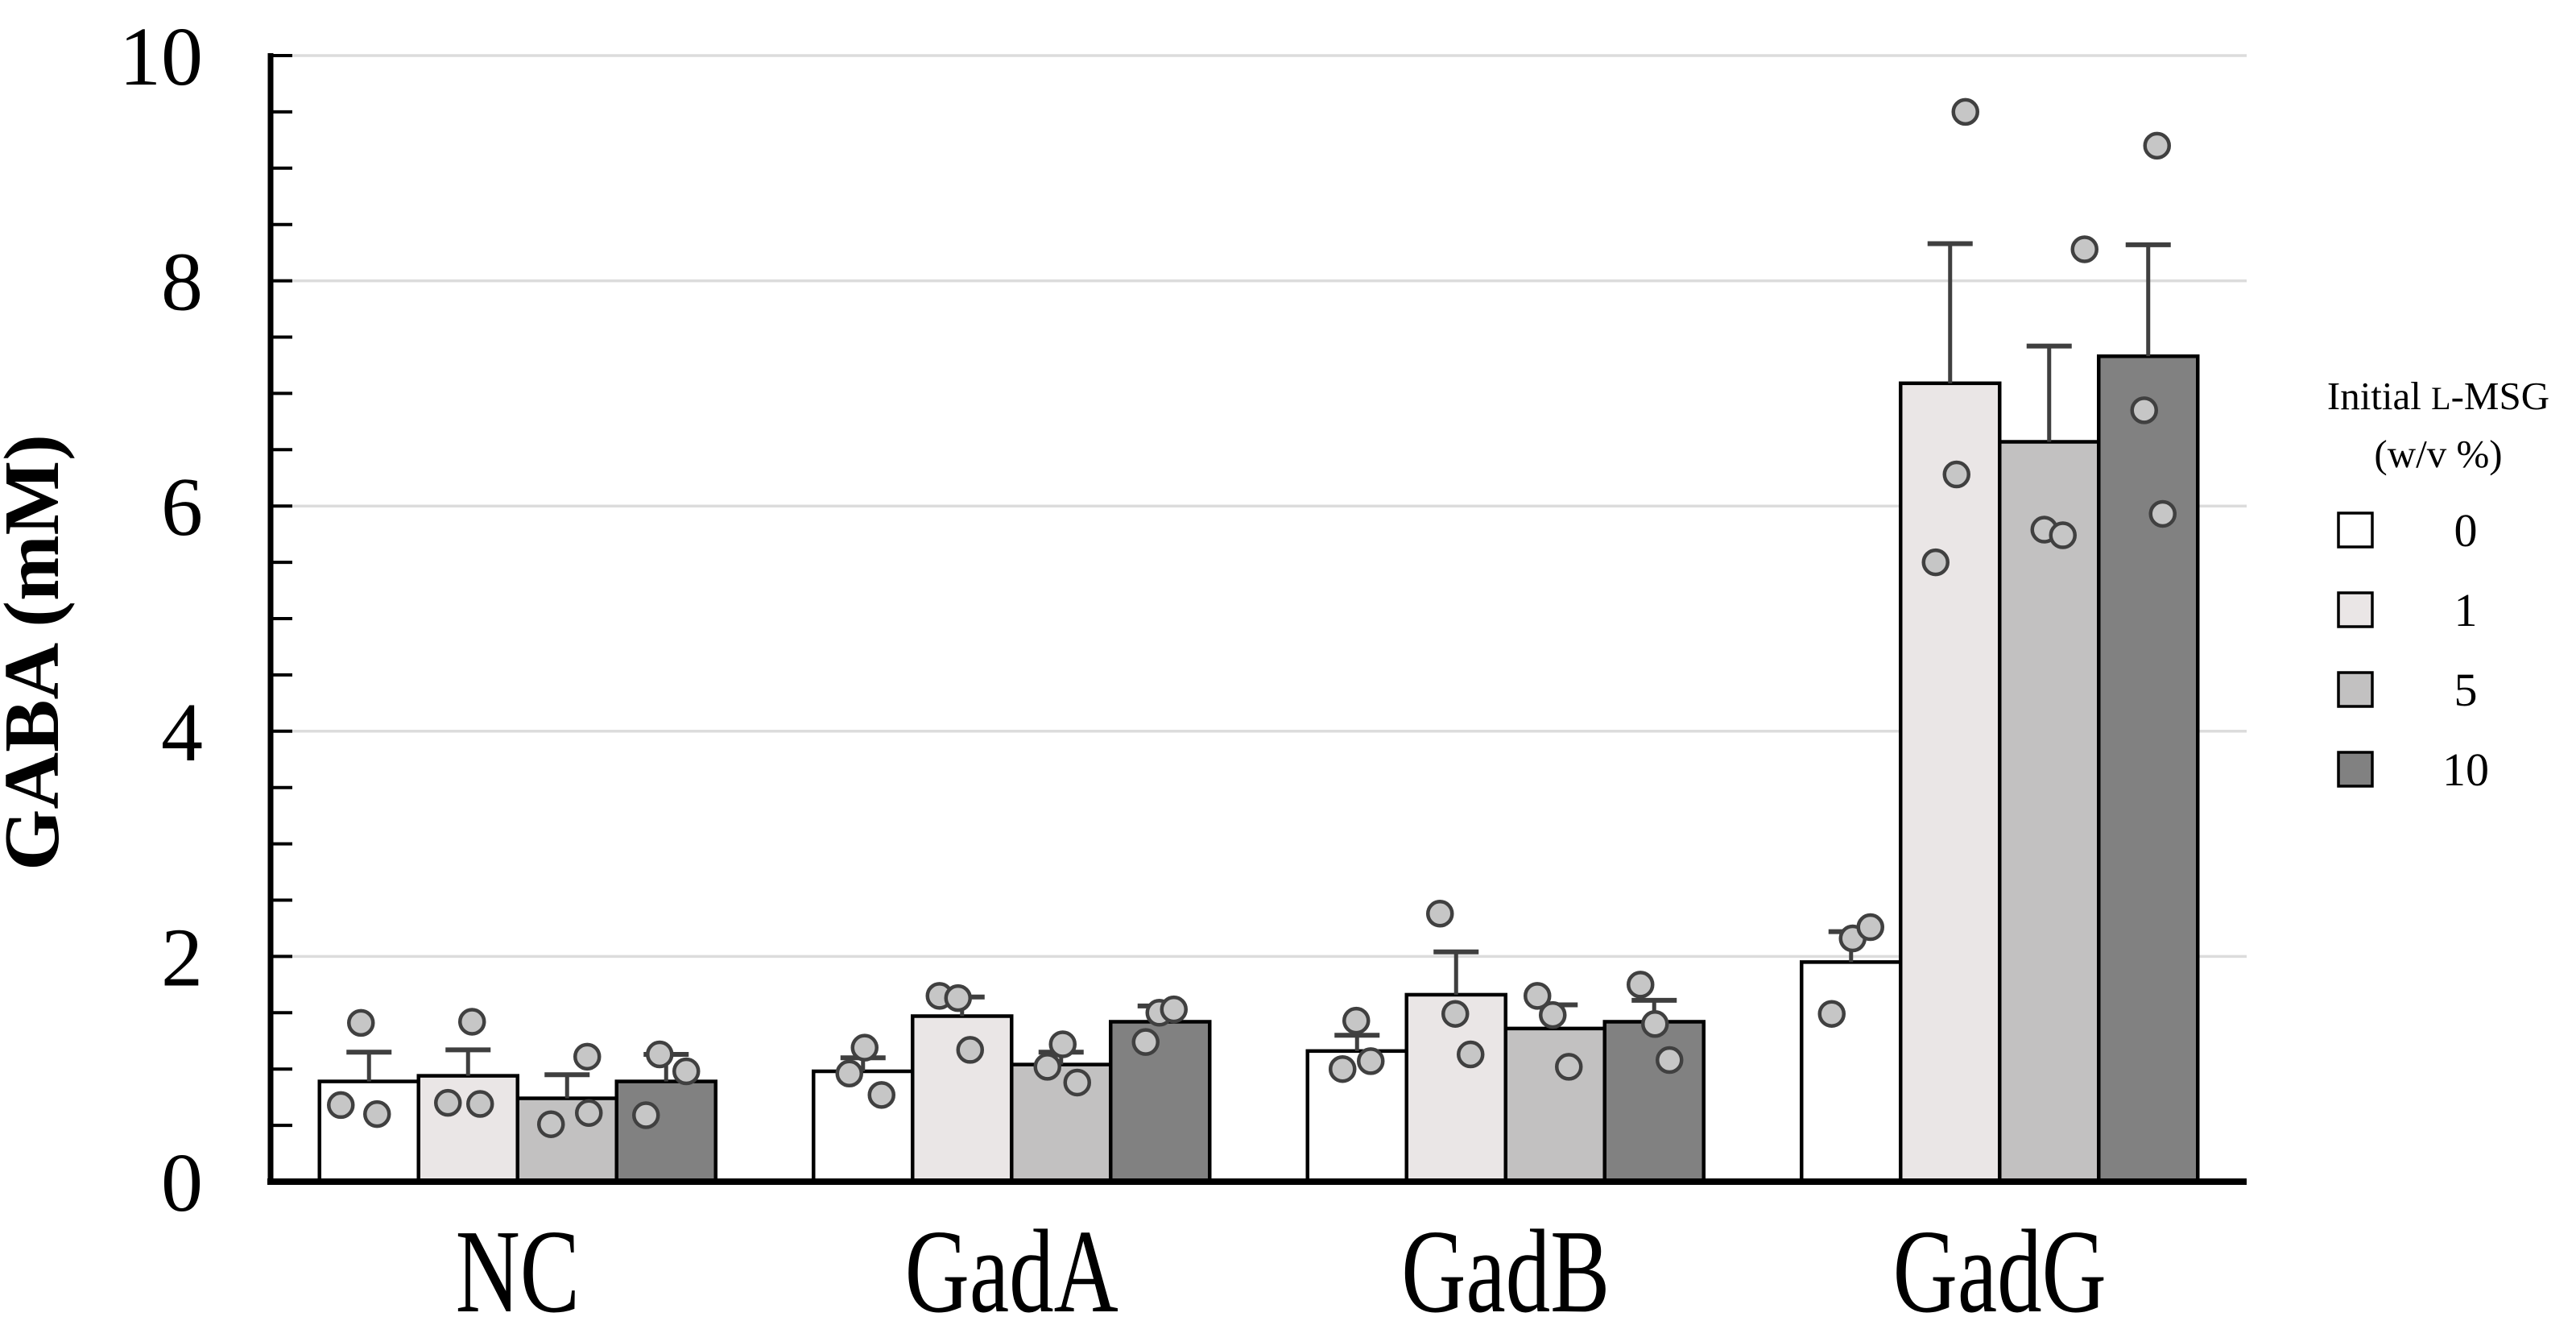  Describe the element at coordinates (2466, 531) in the screenshot. I see `legend-label-0: 0` at that location.